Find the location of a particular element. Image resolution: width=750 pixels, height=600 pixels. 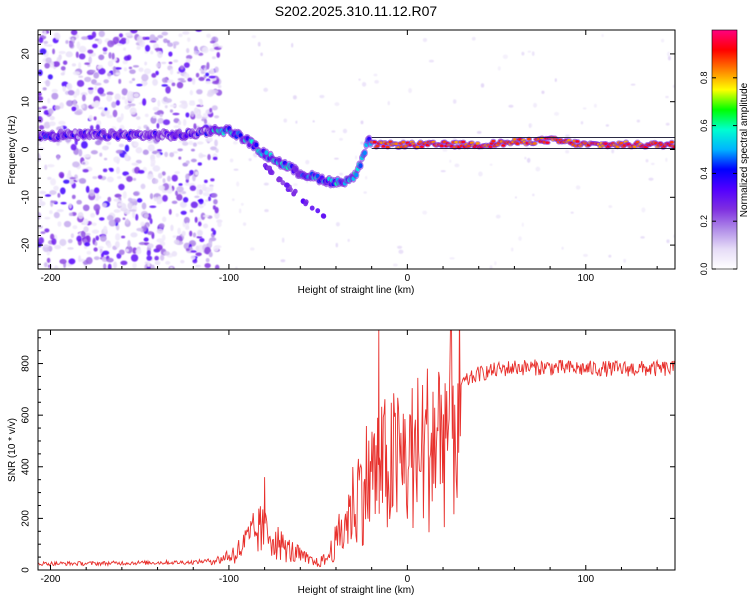

snr-xtick-label: -100 is located at coordinates (229, 579).